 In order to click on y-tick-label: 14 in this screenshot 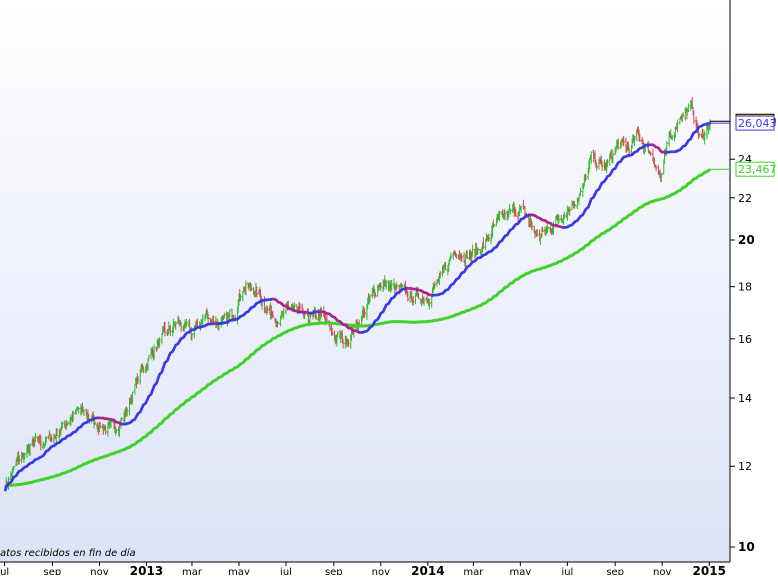, I will do `click(745, 398)`.